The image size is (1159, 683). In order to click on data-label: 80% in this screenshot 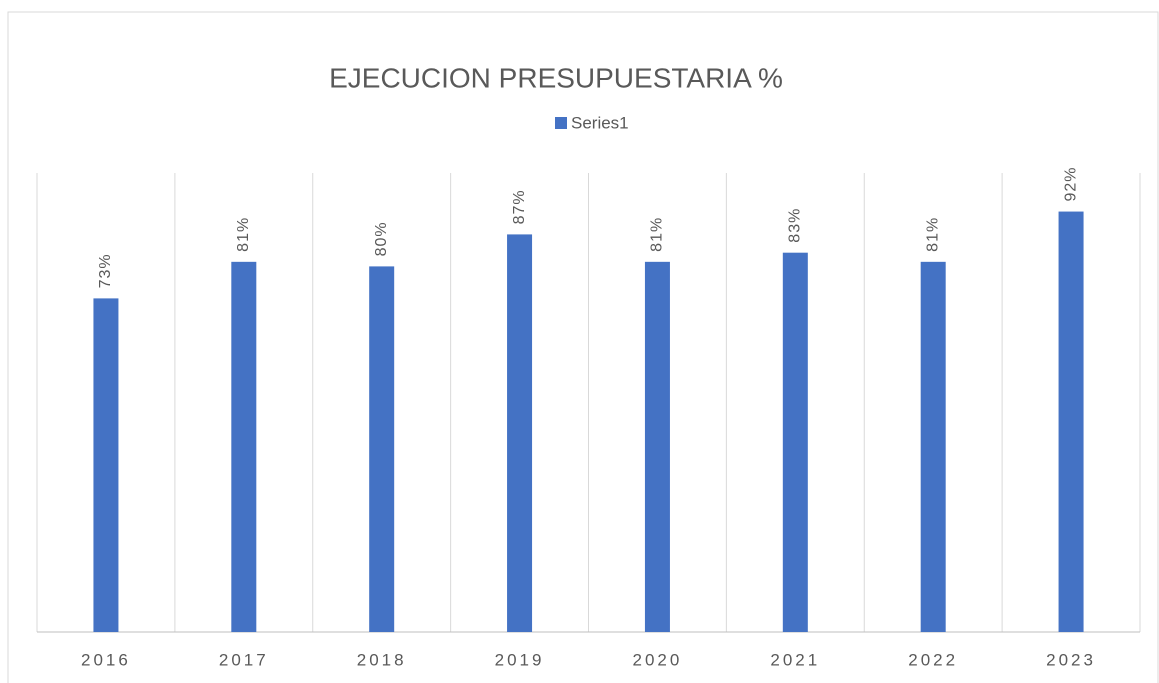, I will do `click(381, 238)`.